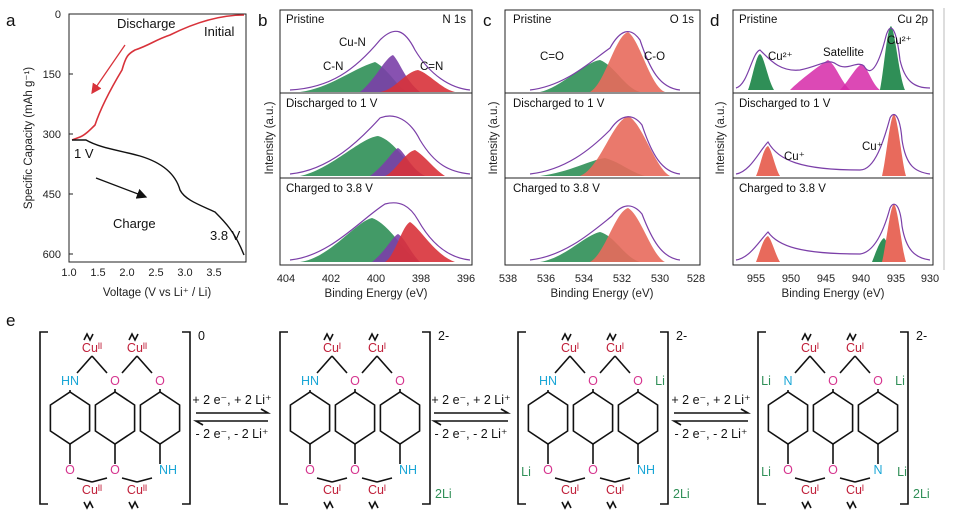  What do you see at coordinates (121, 188) in the screenshot?
I see `charge-arrow` at bounding box center [121, 188].